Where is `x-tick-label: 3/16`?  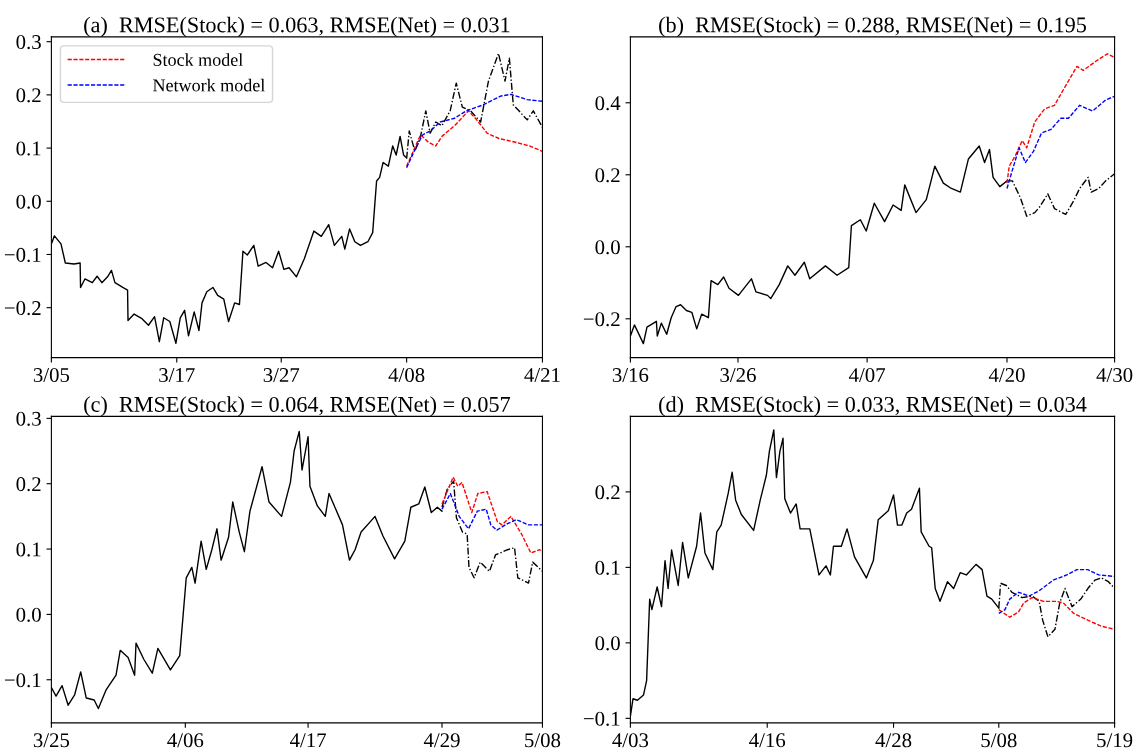
x-tick-label: 3/16 is located at coordinates (630, 375).